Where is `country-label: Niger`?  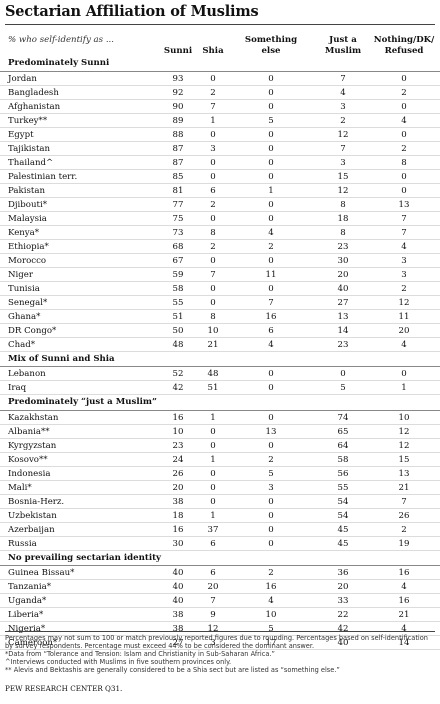
country-label: Niger is located at coordinates (20, 274).